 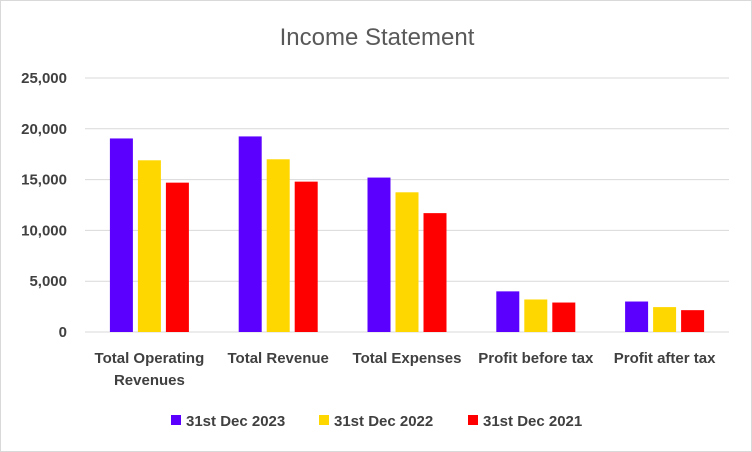 I want to click on legend-item: 31st Dec 2022, so click(x=376, y=421).